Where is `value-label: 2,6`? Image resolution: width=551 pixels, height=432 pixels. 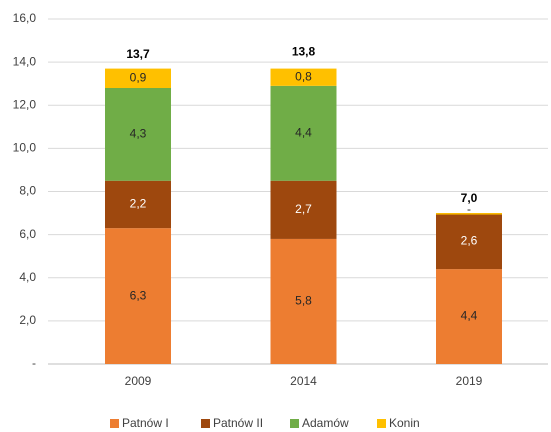
value-label: 2,6 is located at coordinates (469, 240).